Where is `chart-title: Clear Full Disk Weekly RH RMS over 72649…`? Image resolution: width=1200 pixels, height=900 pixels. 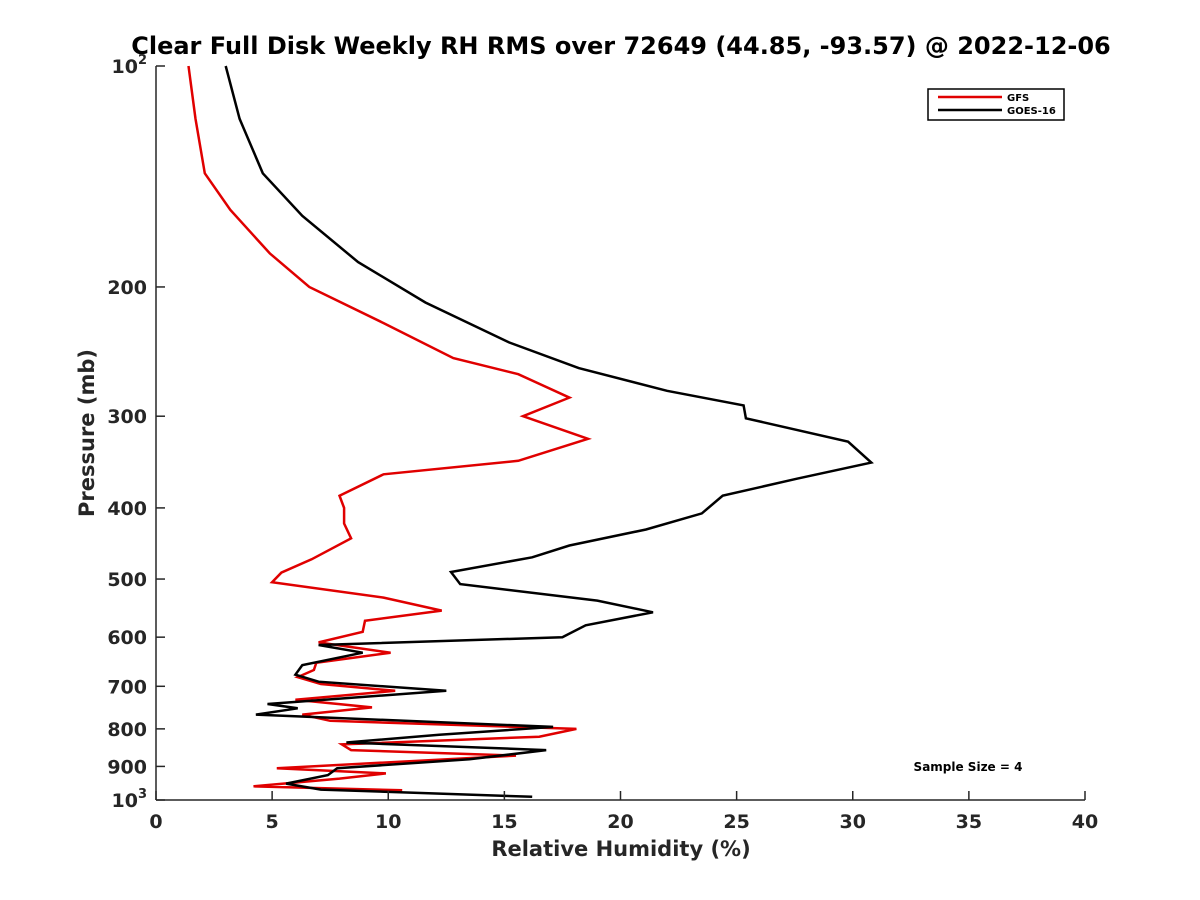 chart-title: Clear Full Disk Weekly RH RMS over 72649… is located at coordinates (621, 46).